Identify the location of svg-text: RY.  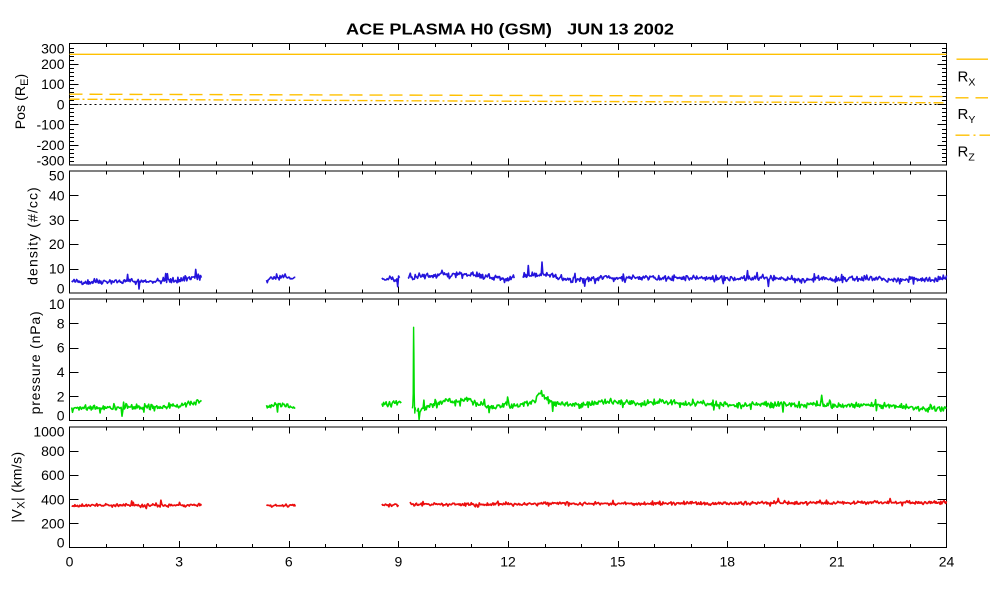
(967, 116).